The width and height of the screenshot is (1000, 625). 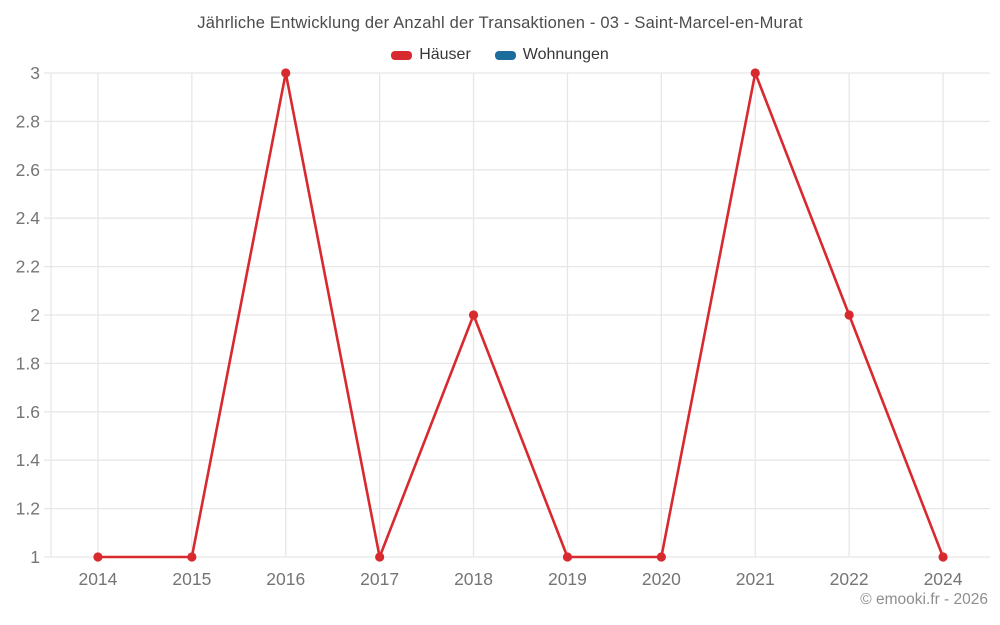 I want to click on legend-item-wohnungen: Wohnungen, so click(x=551, y=55).